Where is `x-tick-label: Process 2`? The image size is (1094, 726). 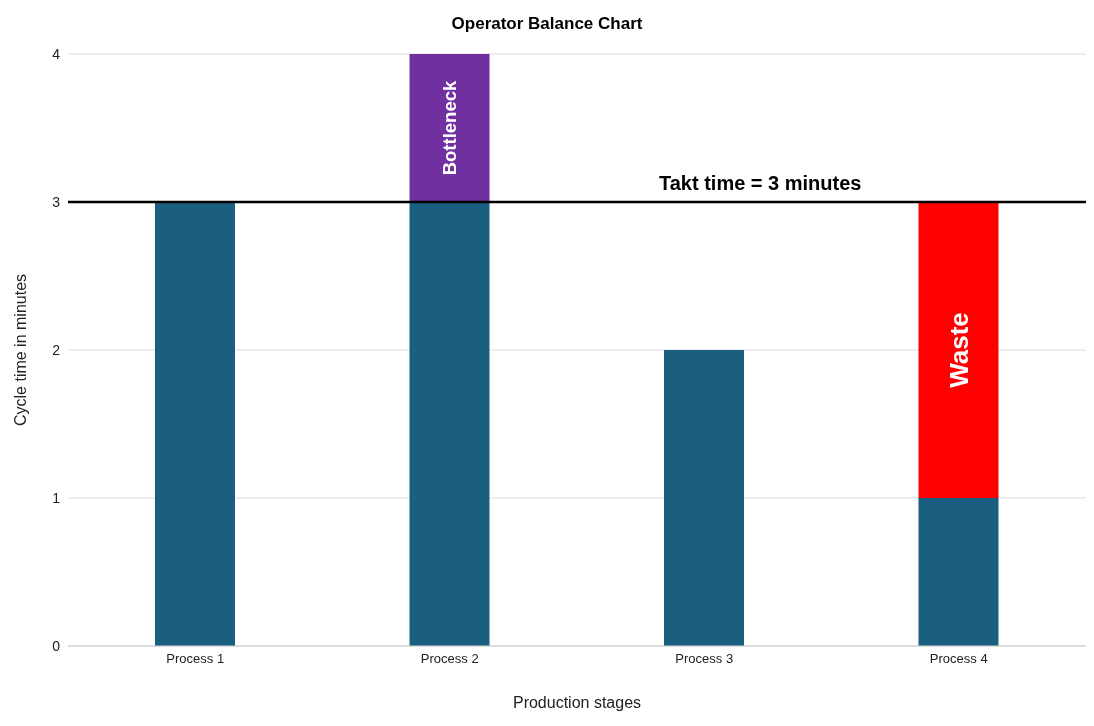 x-tick-label: Process 2 is located at coordinates (449, 659).